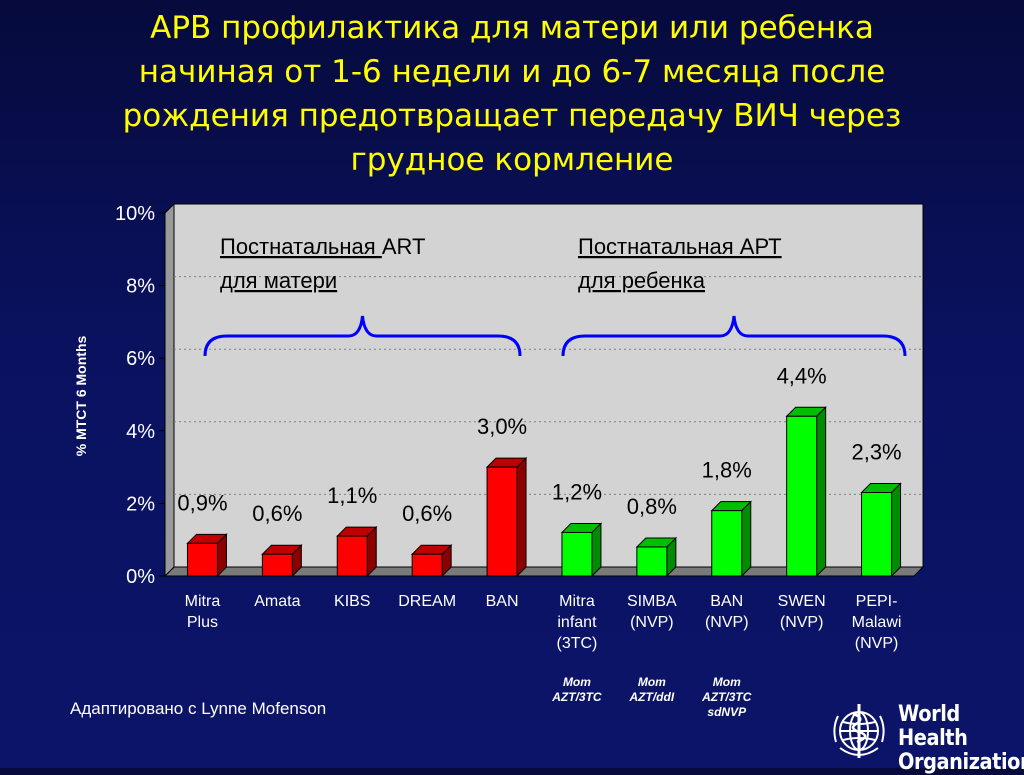 The width and height of the screenshot is (1024, 775). I want to click on x-tick-label: Plus, so click(202, 622).